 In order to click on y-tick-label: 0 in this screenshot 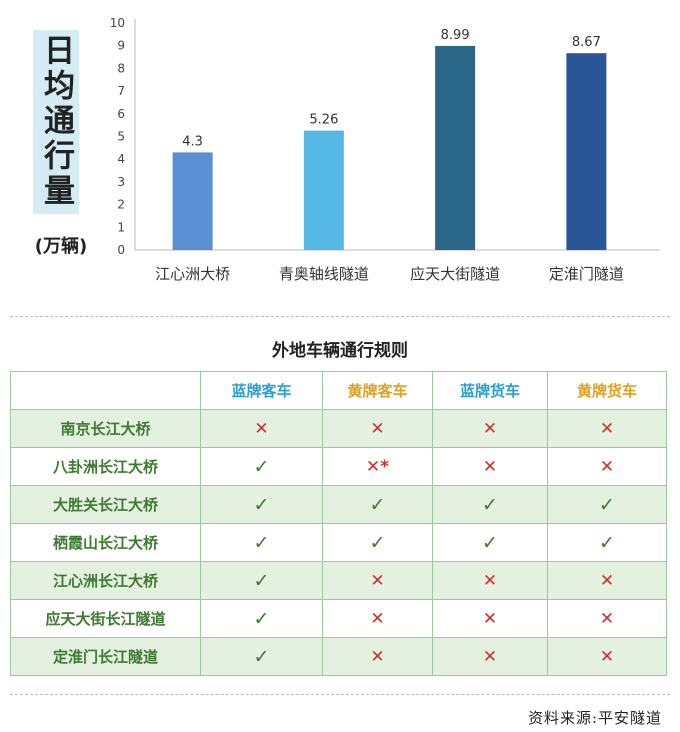, I will do `click(121, 250)`.